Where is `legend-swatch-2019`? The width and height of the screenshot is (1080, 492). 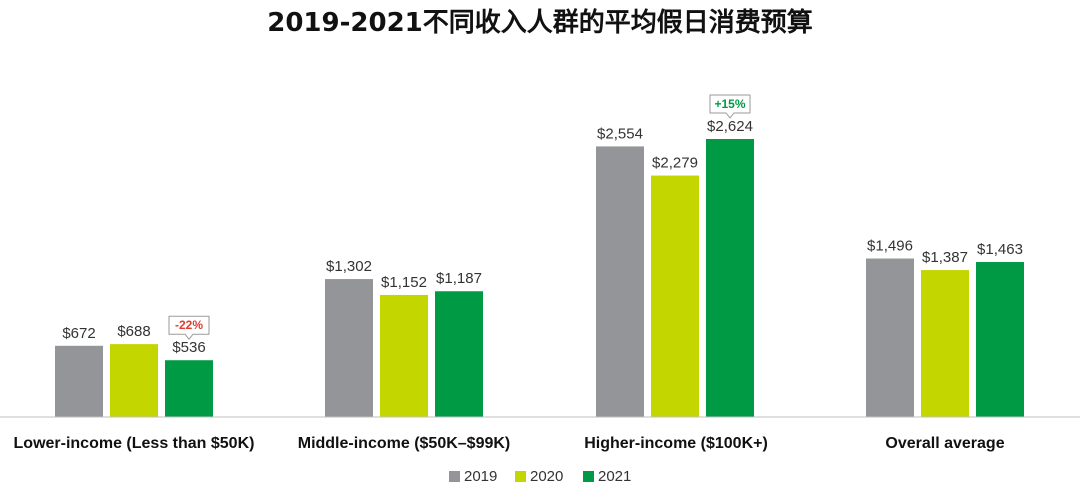 legend-swatch-2019 is located at coordinates (454, 476).